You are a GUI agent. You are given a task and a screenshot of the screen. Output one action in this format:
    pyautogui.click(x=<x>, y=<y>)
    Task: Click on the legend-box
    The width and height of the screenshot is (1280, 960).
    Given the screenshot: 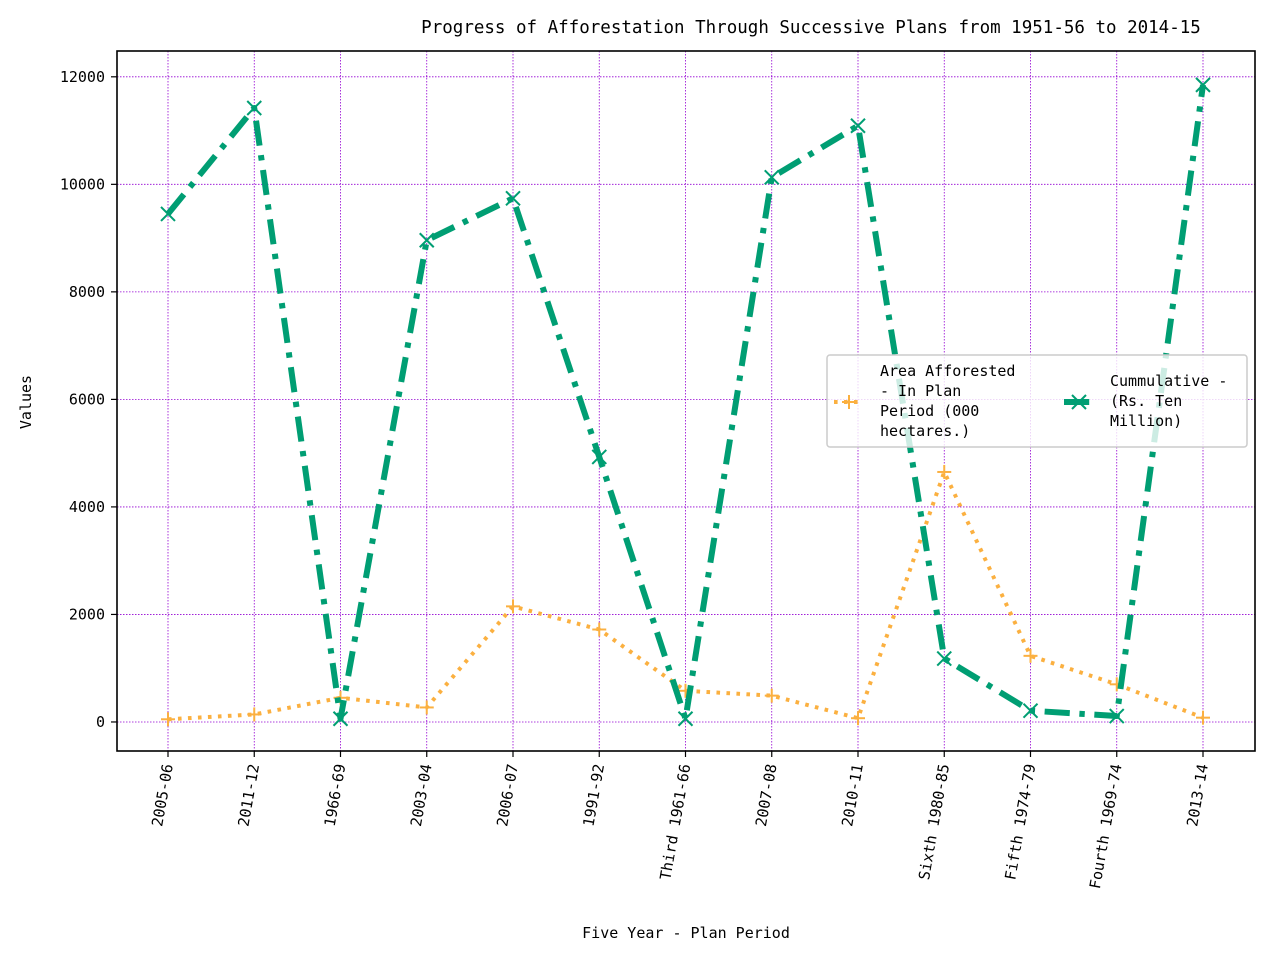 What is the action you would take?
    pyautogui.click(x=1037, y=401)
    